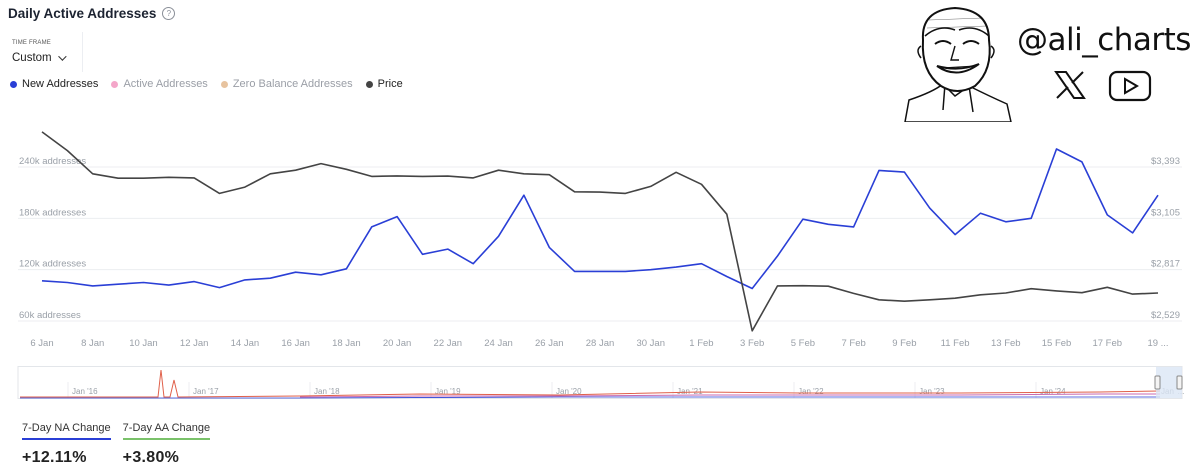 The height and width of the screenshot is (476, 1200). I want to click on navigator-trace-zero, so click(729, 395).